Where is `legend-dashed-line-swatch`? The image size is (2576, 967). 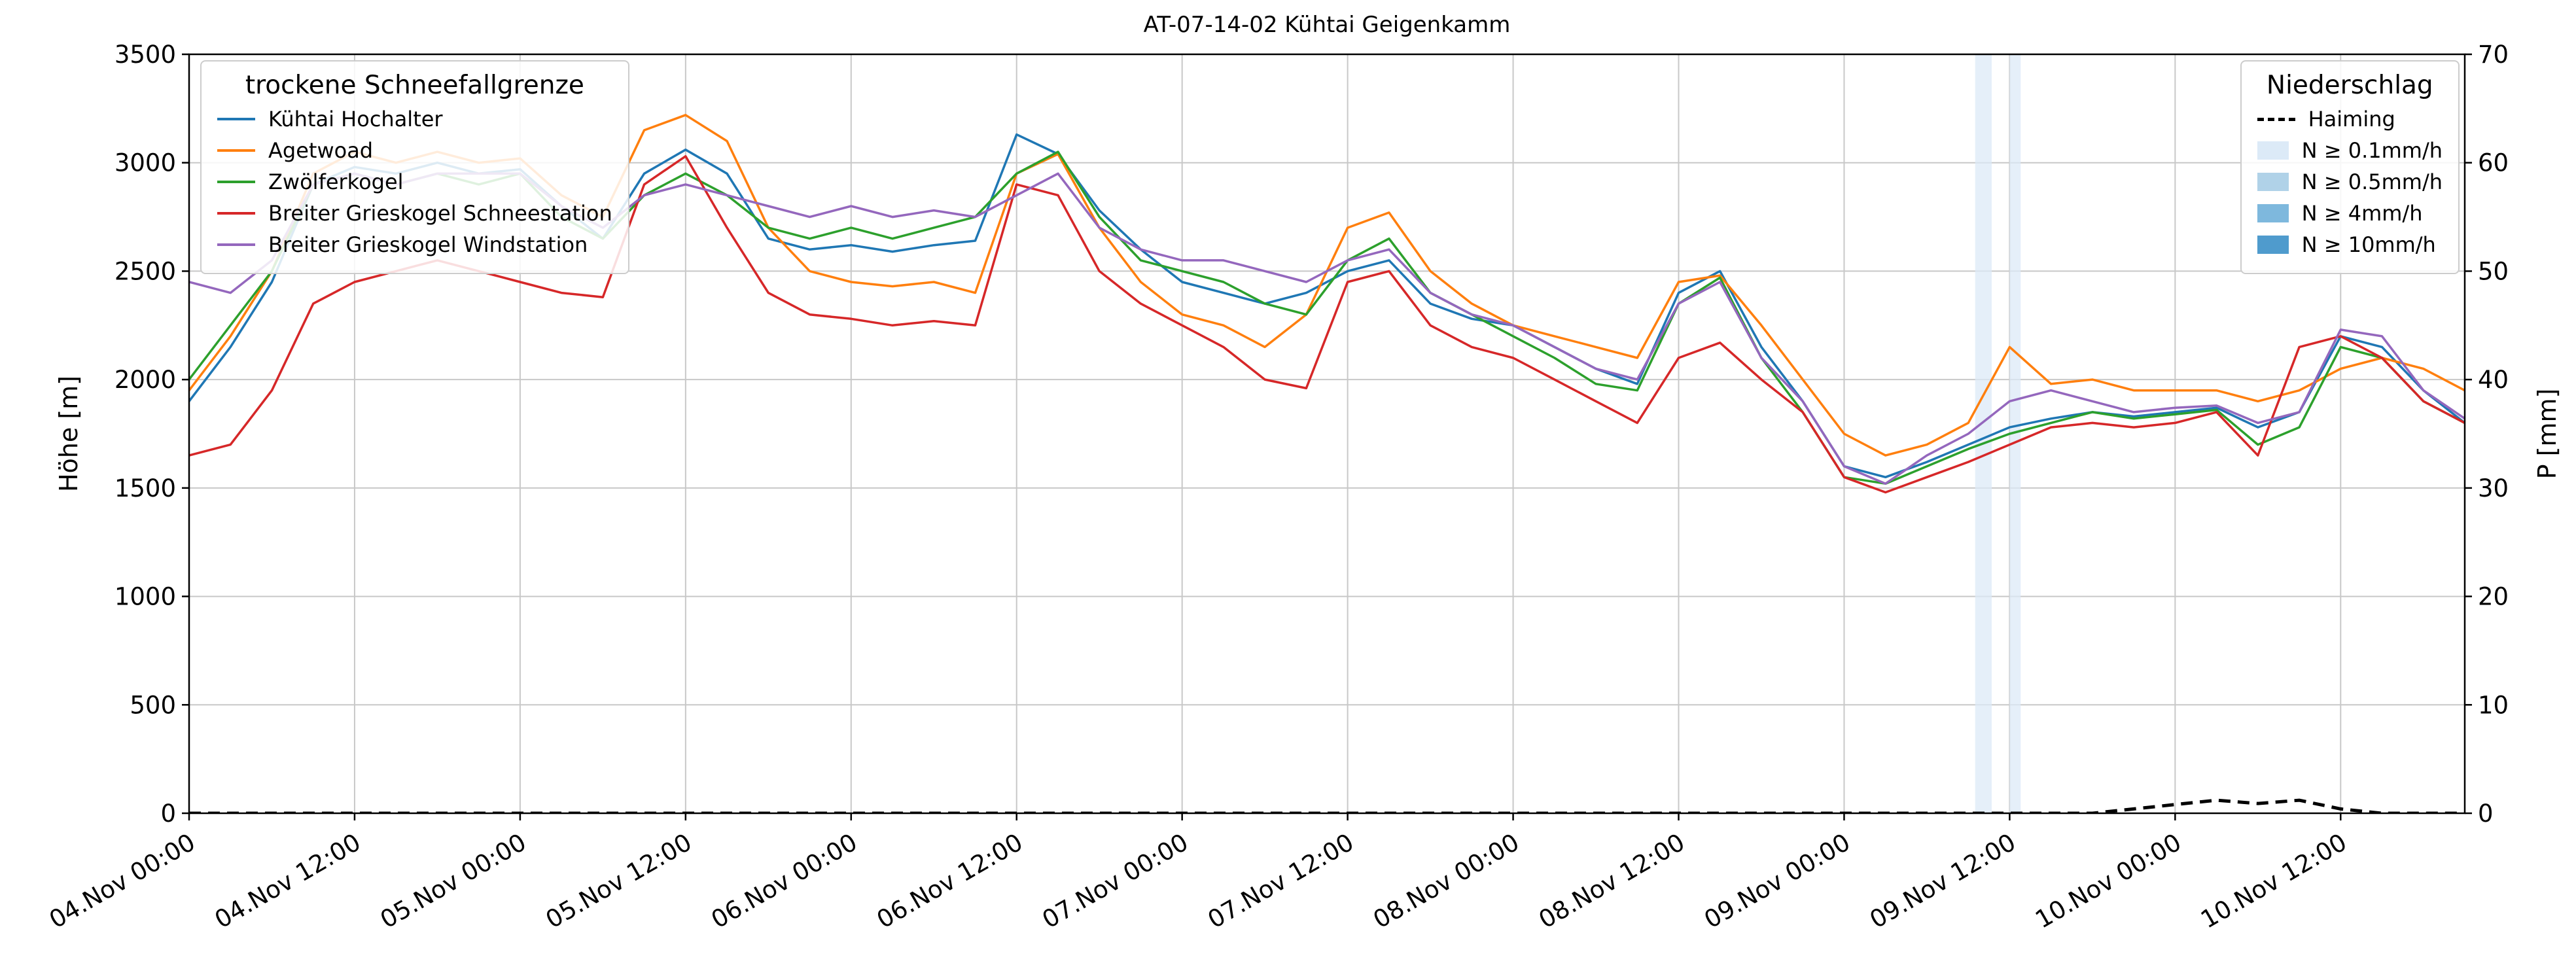
legend-dashed-line-swatch is located at coordinates (2276, 119).